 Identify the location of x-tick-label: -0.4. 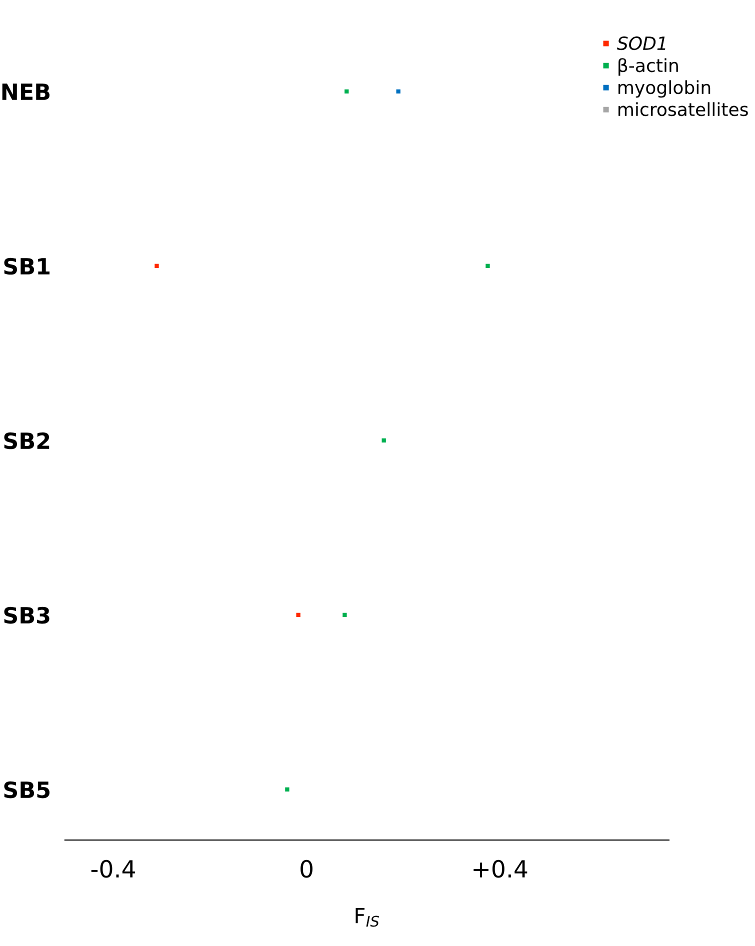
(113, 869).